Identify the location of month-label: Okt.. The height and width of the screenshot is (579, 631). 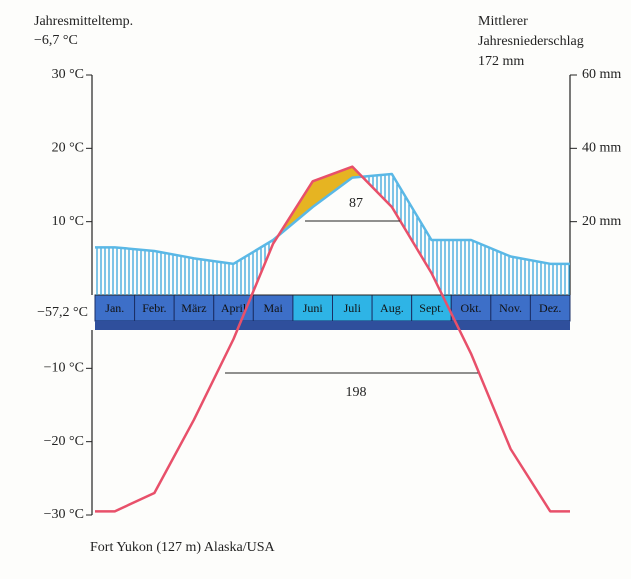
(471, 308).